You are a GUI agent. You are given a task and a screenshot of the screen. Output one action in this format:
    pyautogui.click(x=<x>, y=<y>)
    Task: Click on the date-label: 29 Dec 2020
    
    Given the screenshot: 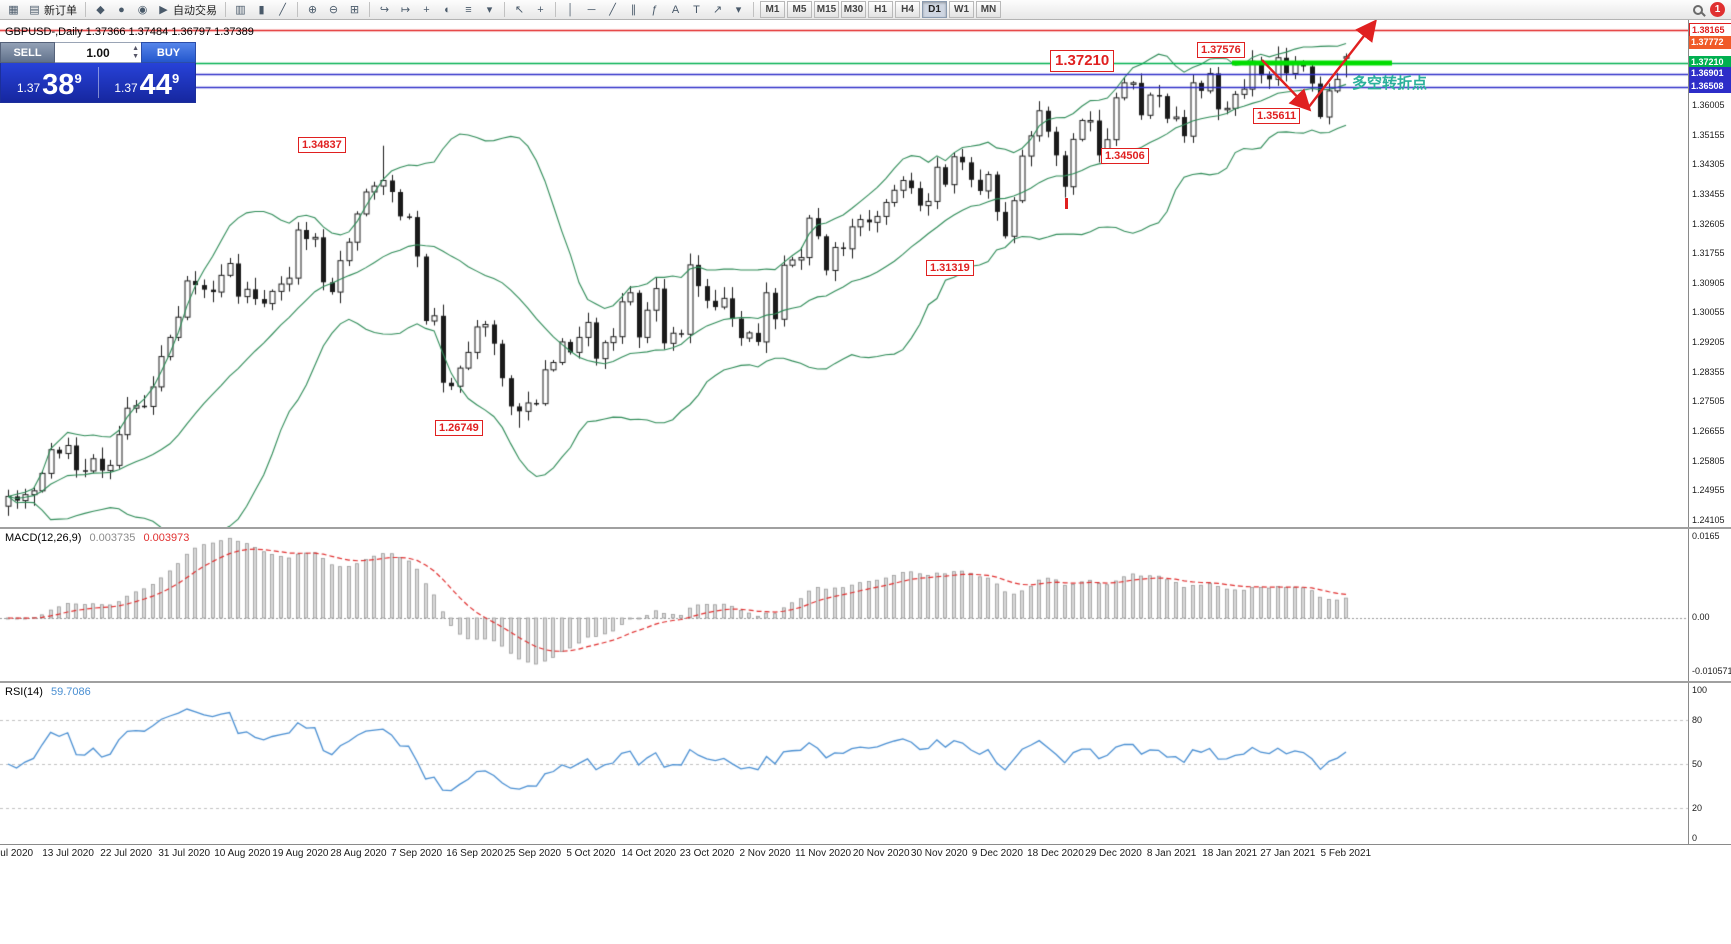 What is the action you would take?
    pyautogui.click(x=1113, y=853)
    